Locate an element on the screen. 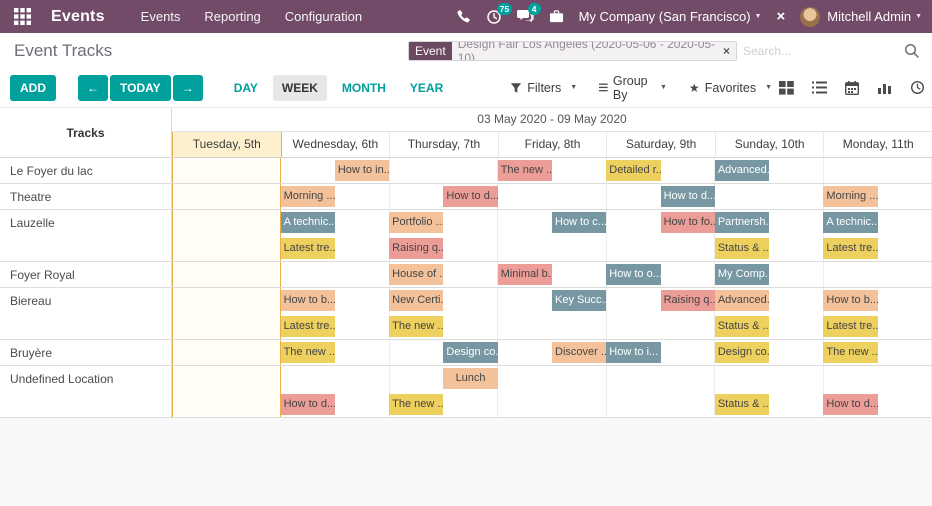 The width and height of the screenshot is (932, 506). activity-view-icon is located at coordinates (917, 87).